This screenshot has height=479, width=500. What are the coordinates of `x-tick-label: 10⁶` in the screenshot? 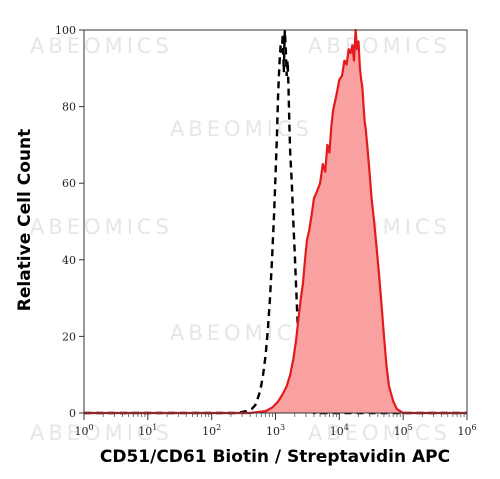 It's located at (466, 430).